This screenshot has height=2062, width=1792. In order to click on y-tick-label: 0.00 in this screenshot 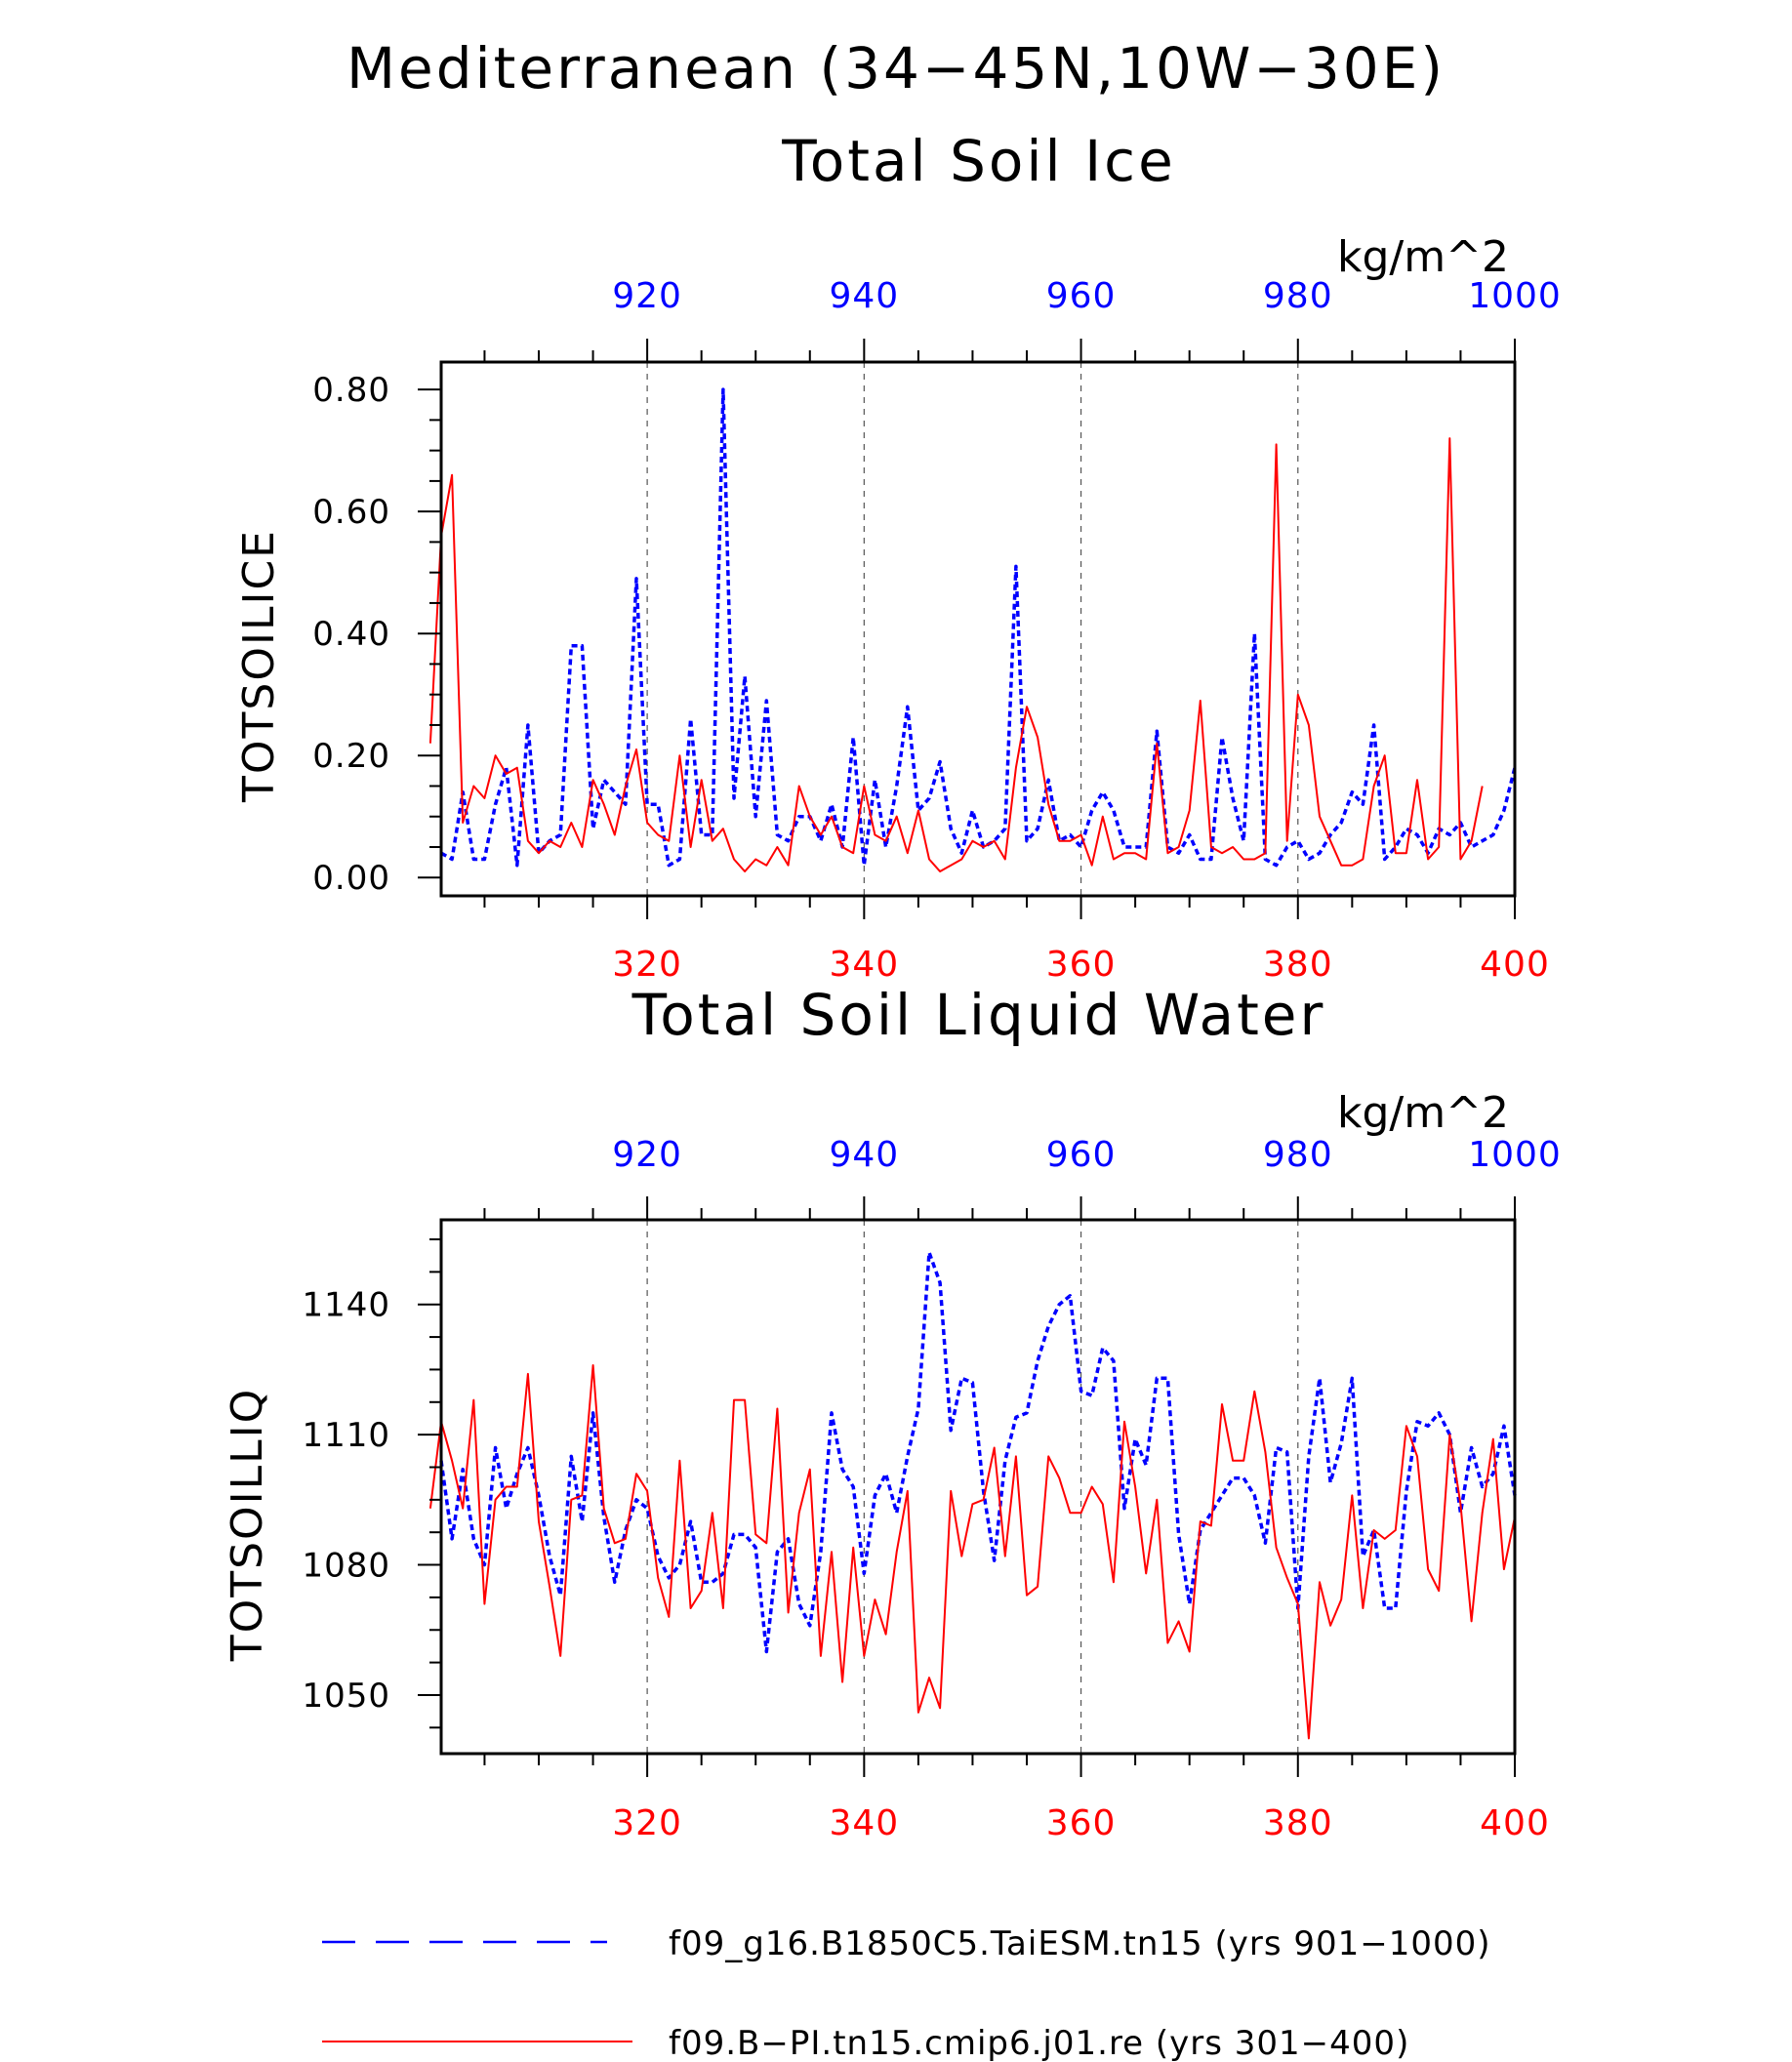, I will do `click(351, 878)`.